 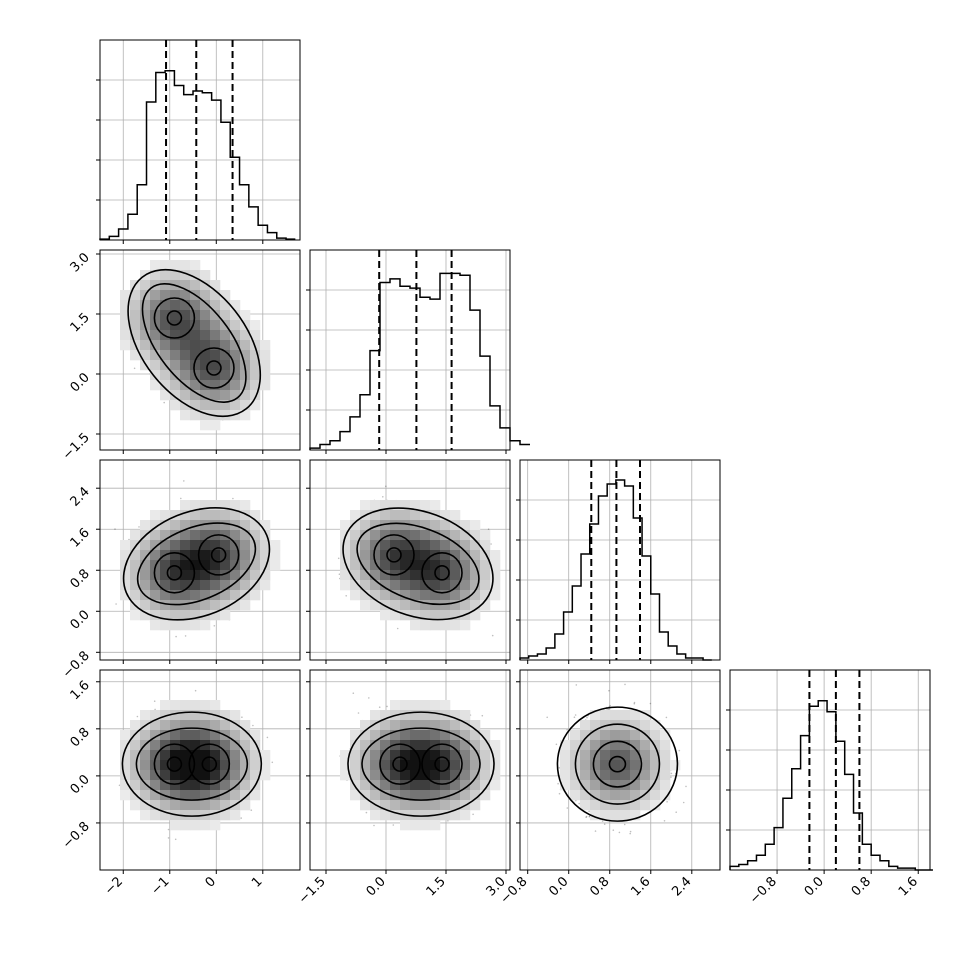 I want to click on scatter-panel-2-0: −0.8 0.0 0.8 1.6 2.4, so click(x=180, y=570).